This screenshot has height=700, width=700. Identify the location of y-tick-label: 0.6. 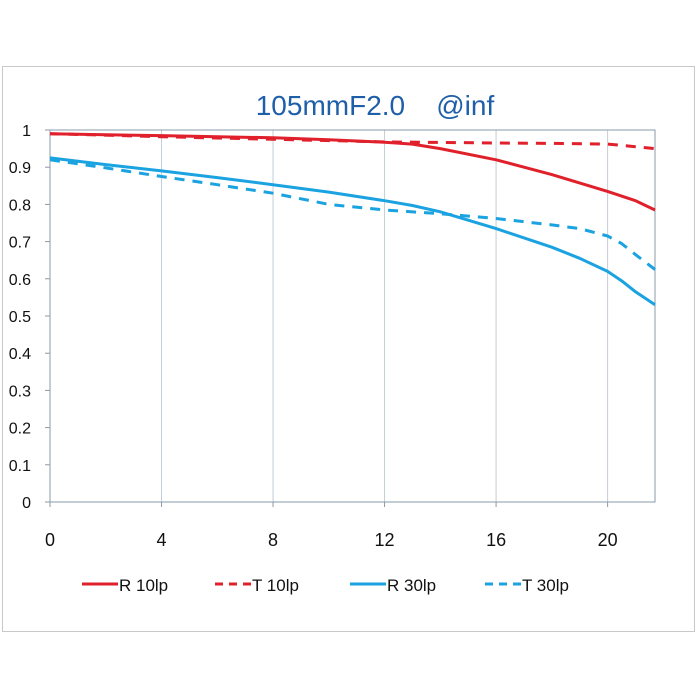
(20, 280).